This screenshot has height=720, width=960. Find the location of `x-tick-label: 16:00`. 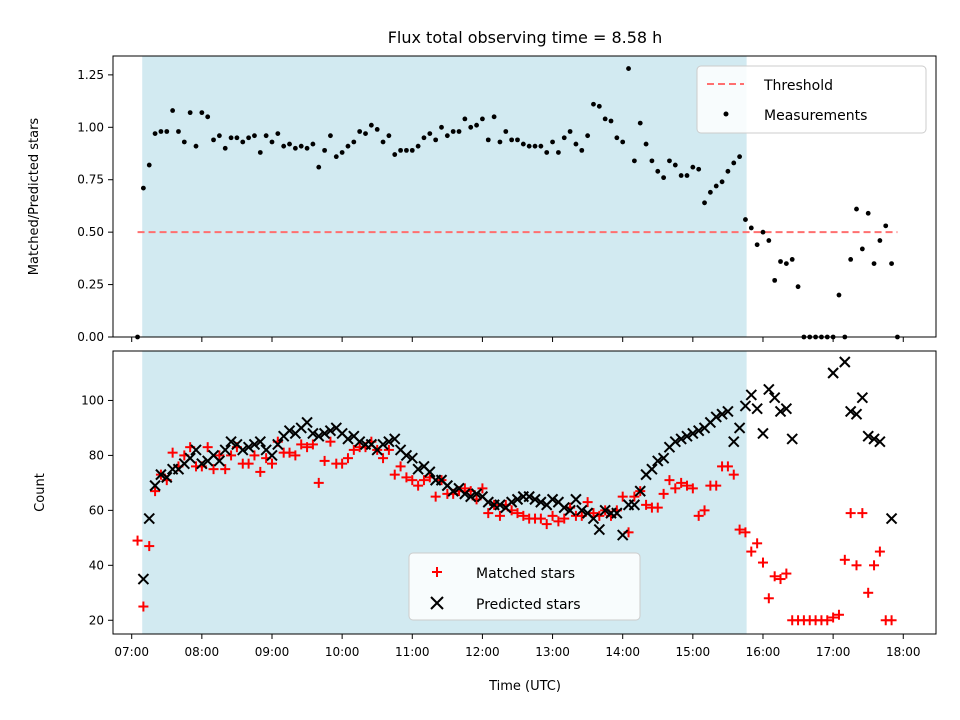

x-tick-label: 16:00 is located at coordinates (763, 652).